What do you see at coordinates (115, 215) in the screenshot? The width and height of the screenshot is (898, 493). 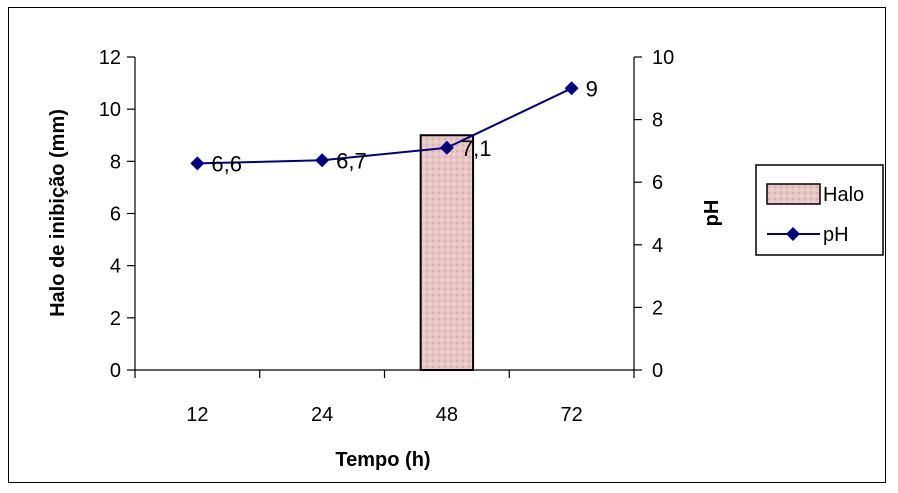 I see `y-left-tick-label: 6` at bounding box center [115, 215].